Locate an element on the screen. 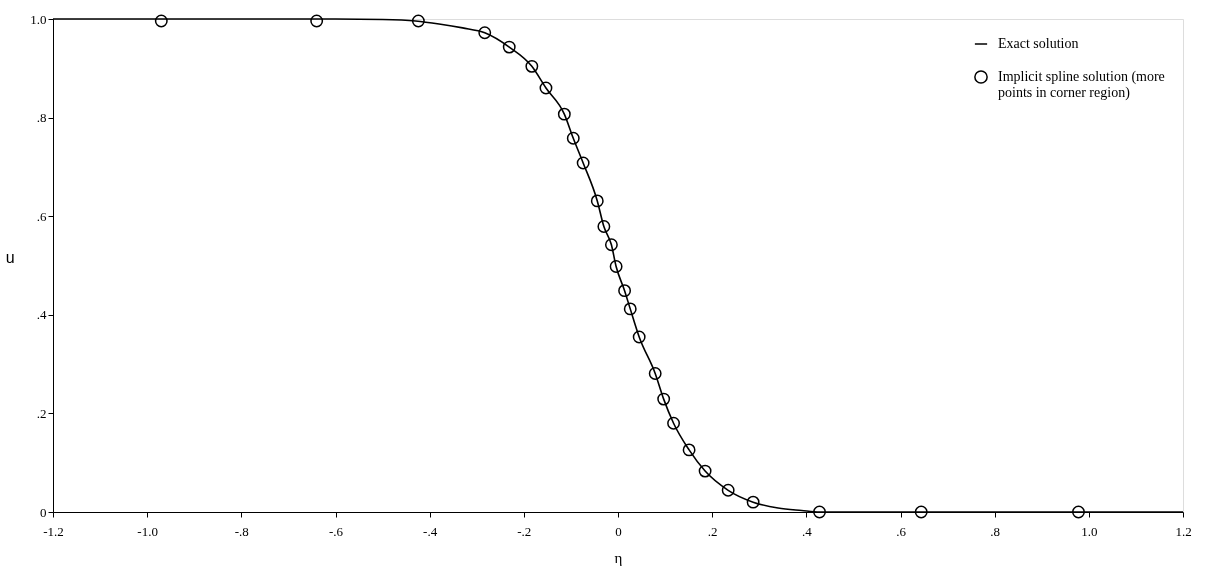 This screenshot has width=1229, height=576. x-tick-label: .4 is located at coordinates (807, 531).